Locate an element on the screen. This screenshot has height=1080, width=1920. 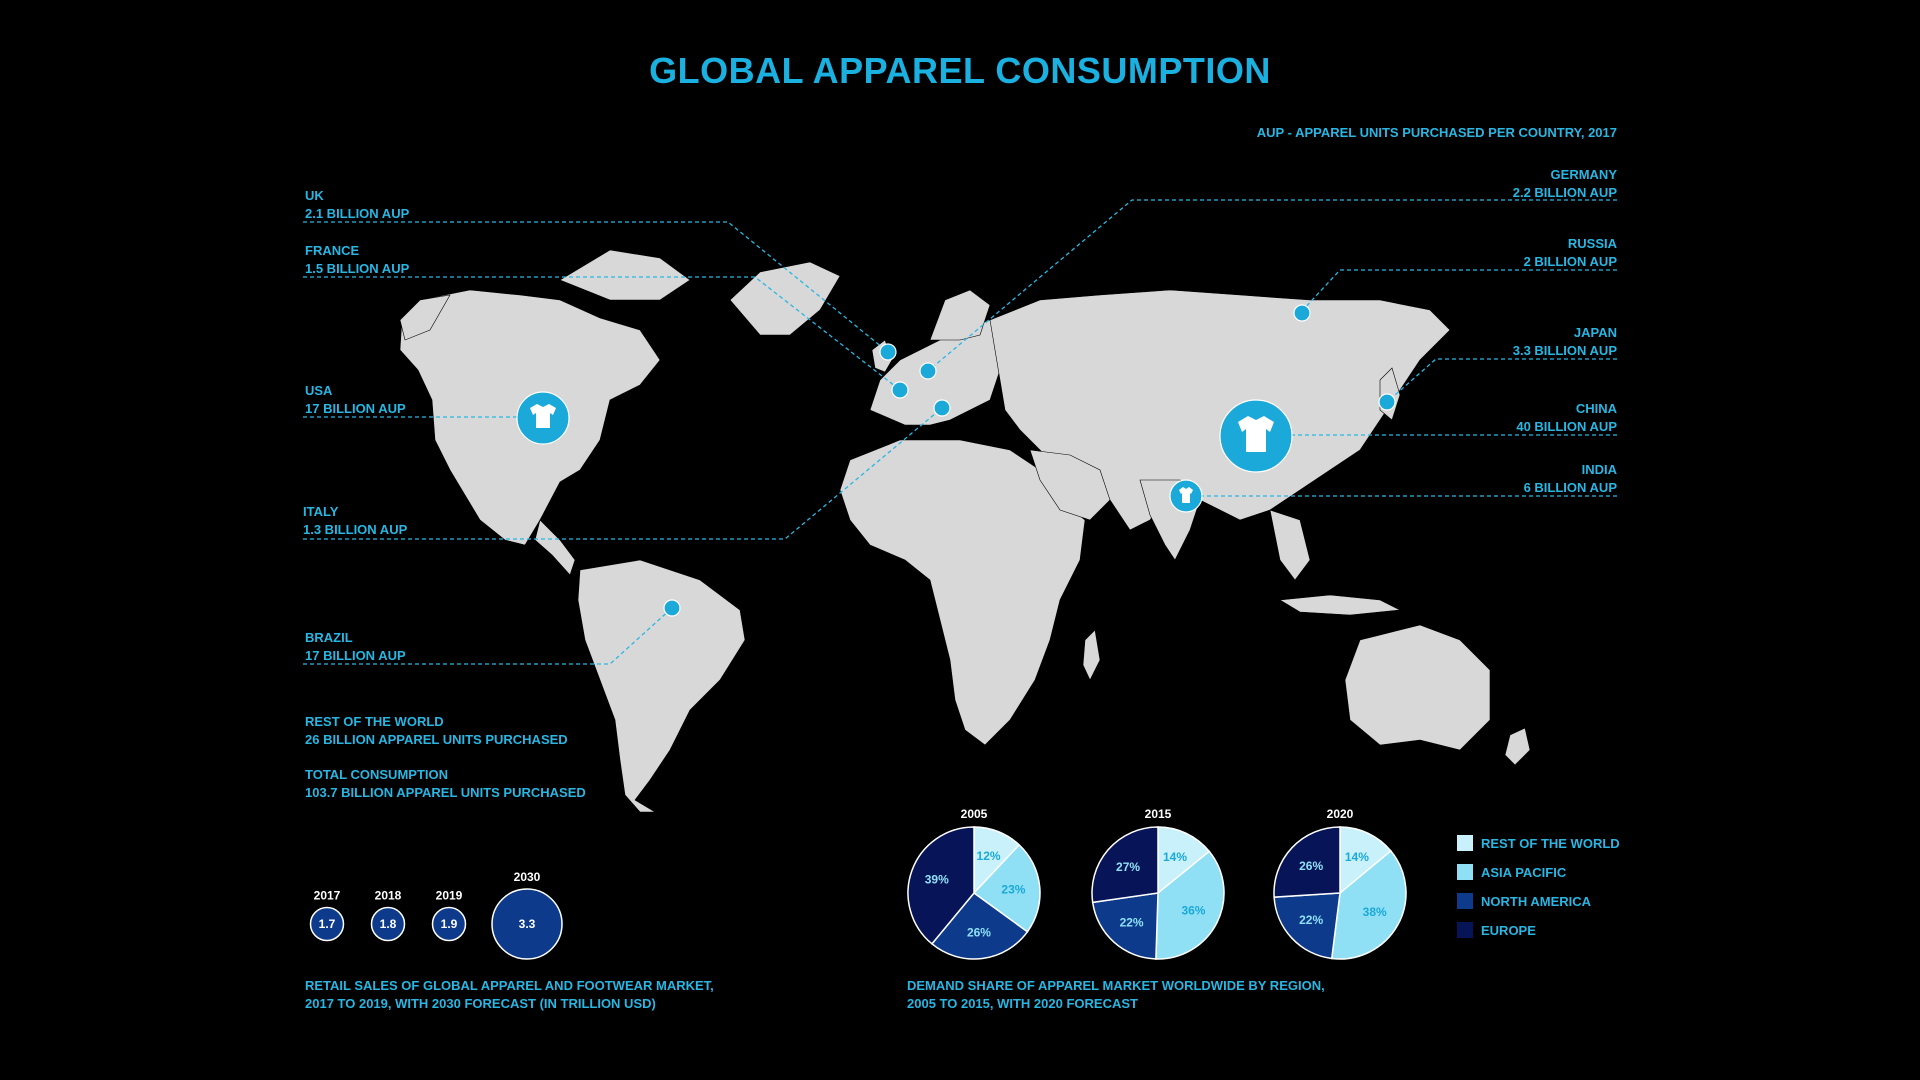
legend-item-3: EUROPE is located at coordinates (1538, 930).